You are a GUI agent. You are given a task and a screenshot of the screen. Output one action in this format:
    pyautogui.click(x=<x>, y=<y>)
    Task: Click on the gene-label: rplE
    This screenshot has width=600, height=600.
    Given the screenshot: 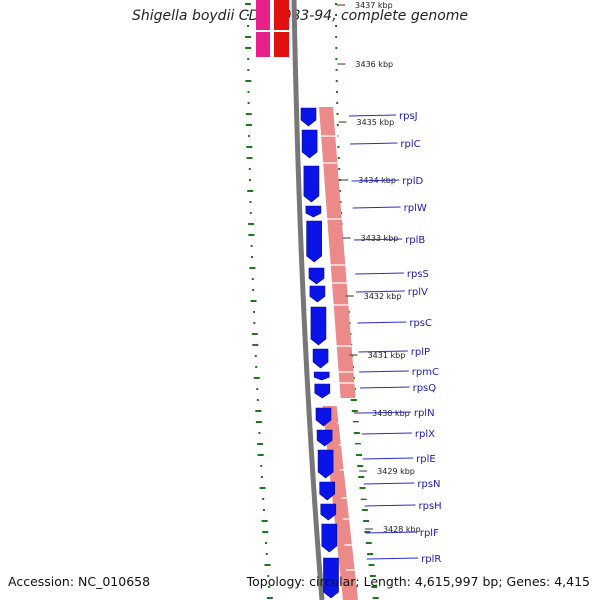 What is the action you would take?
    pyautogui.click(x=426, y=459)
    